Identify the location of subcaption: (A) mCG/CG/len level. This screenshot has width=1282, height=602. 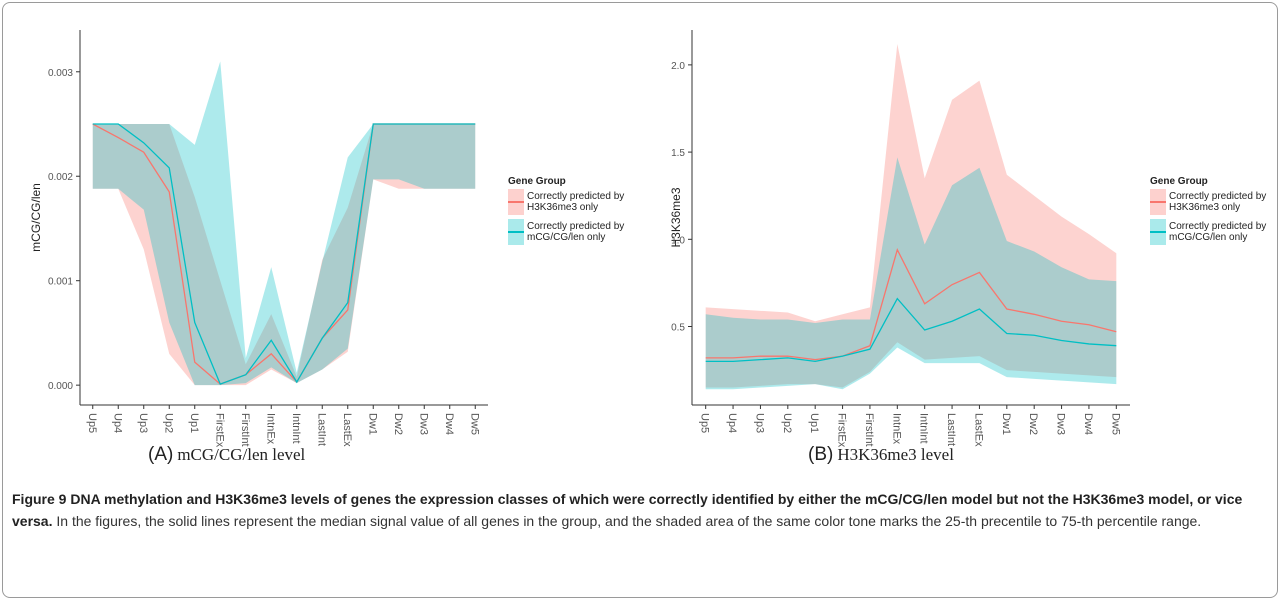
(226, 455).